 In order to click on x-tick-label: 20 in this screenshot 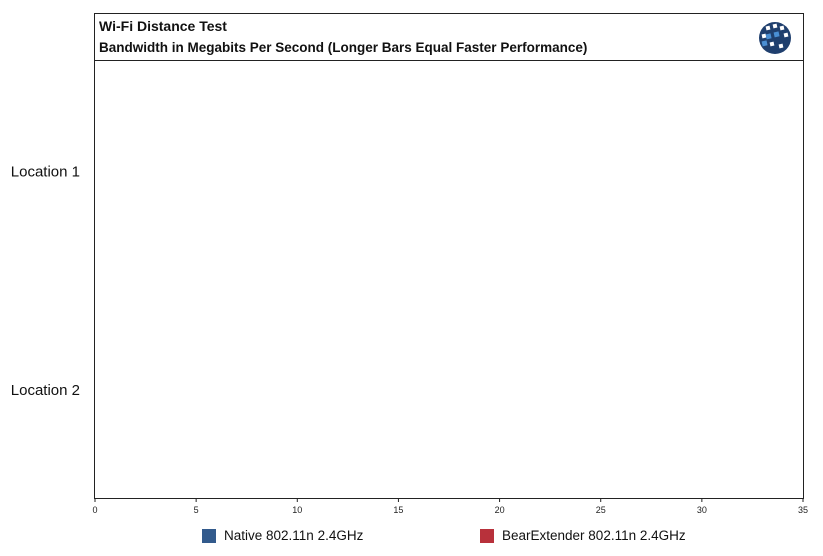, I will do `click(500, 510)`.